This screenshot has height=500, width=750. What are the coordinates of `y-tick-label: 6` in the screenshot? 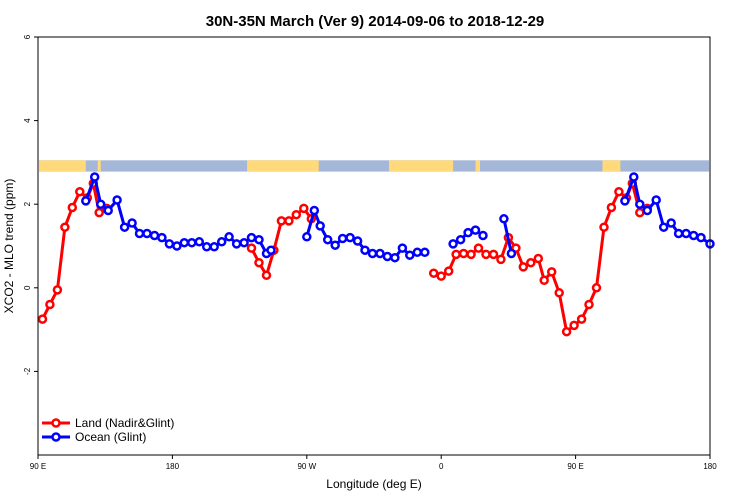 It's located at (27, 36).